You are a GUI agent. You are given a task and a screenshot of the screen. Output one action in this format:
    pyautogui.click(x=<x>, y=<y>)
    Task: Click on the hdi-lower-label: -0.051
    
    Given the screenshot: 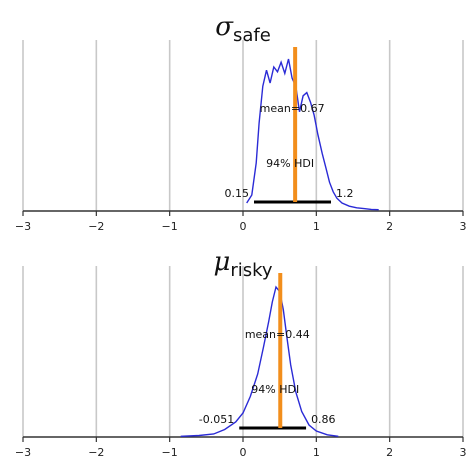 What is the action you would take?
    pyautogui.click(x=216, y=419)
    